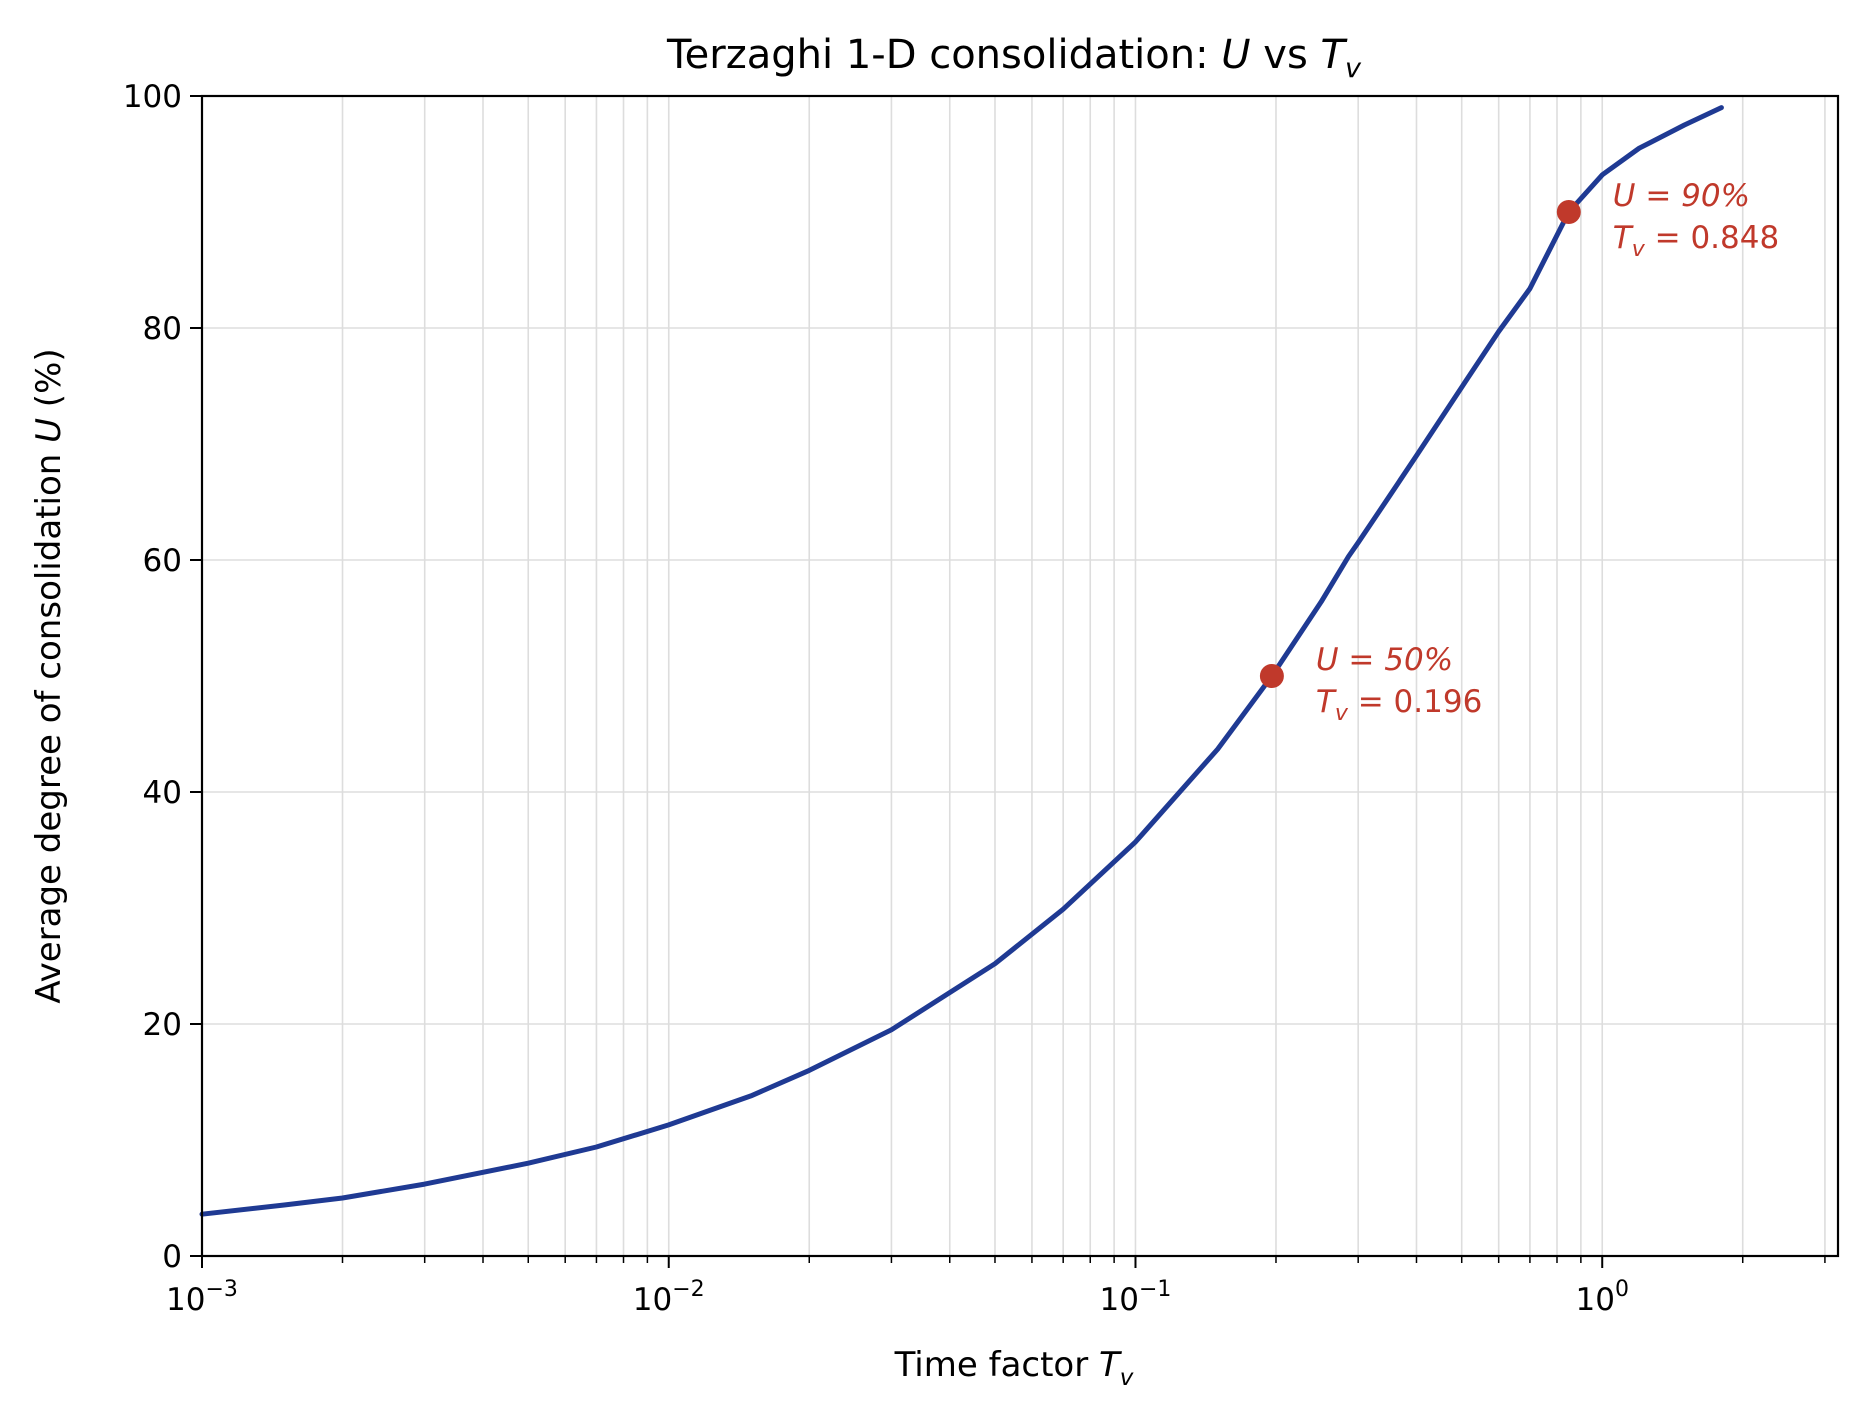  I want to click on x-tick-label: 10⁻², so click(669, 1297).